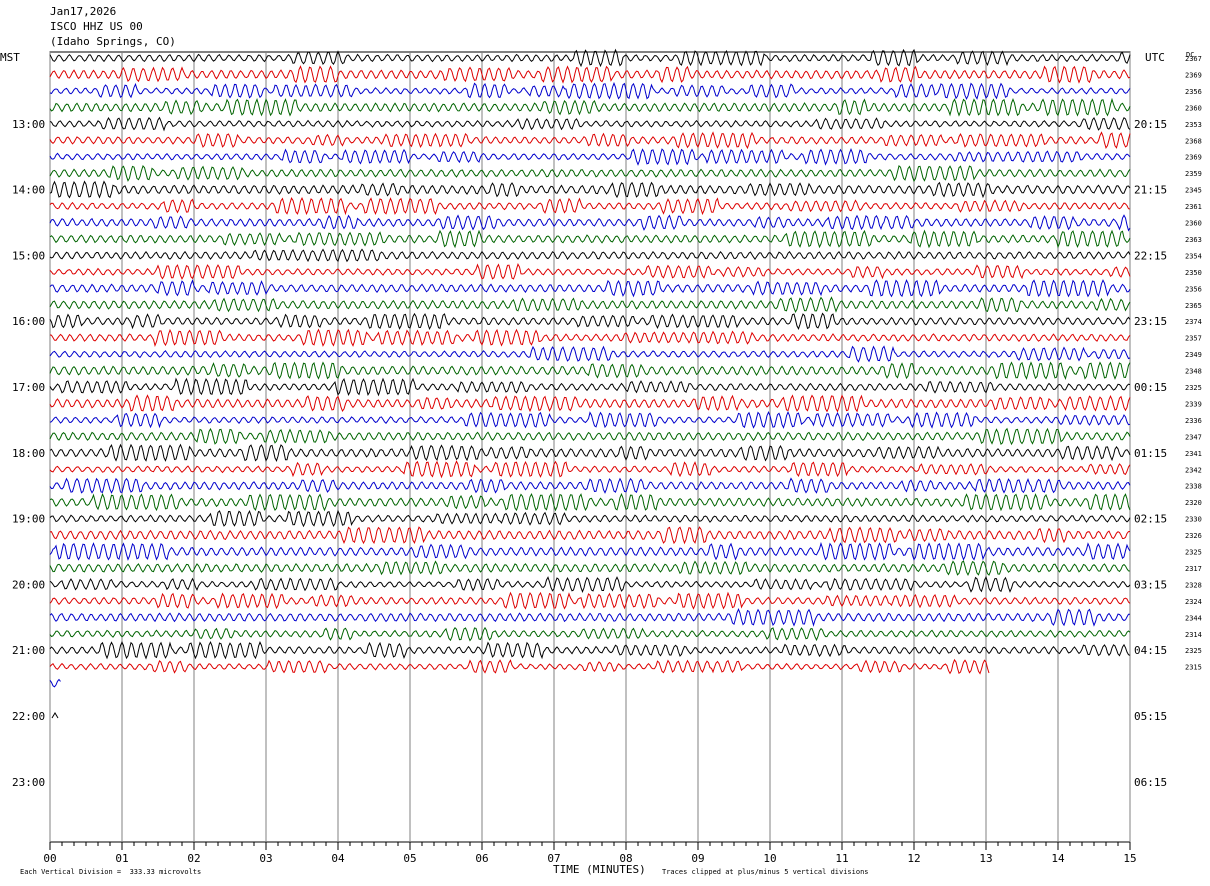 The width and height of the screenshot is (1210, 886). Describe the element at coordinates (1193, 470) in the screenshot. I see `dc-offset-label: 2342` at that location.